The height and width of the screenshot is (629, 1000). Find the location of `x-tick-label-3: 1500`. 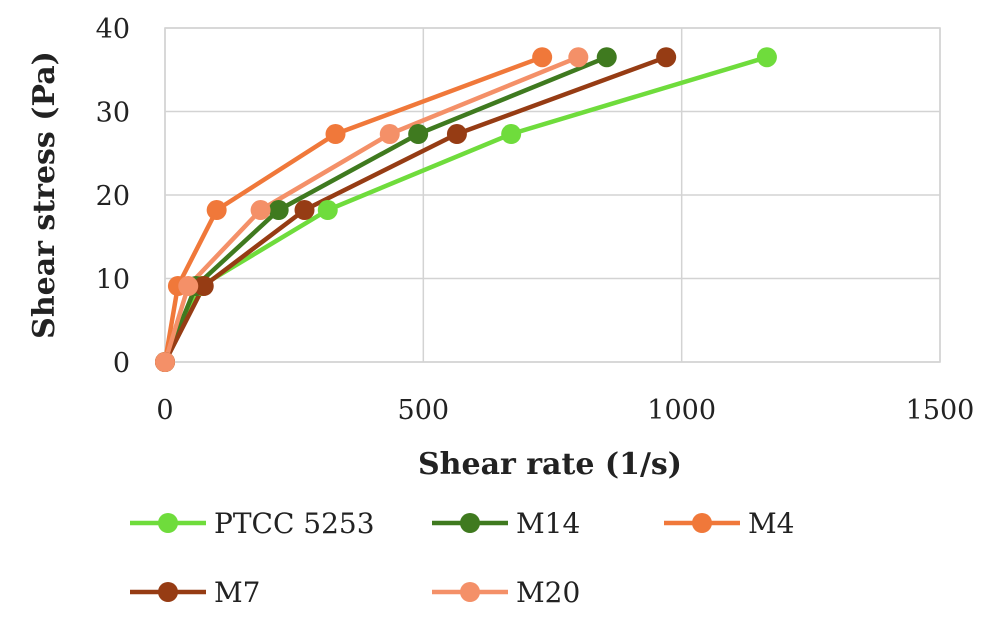

x-tick-label-3: 1500 is located at coordinates (940, 410).